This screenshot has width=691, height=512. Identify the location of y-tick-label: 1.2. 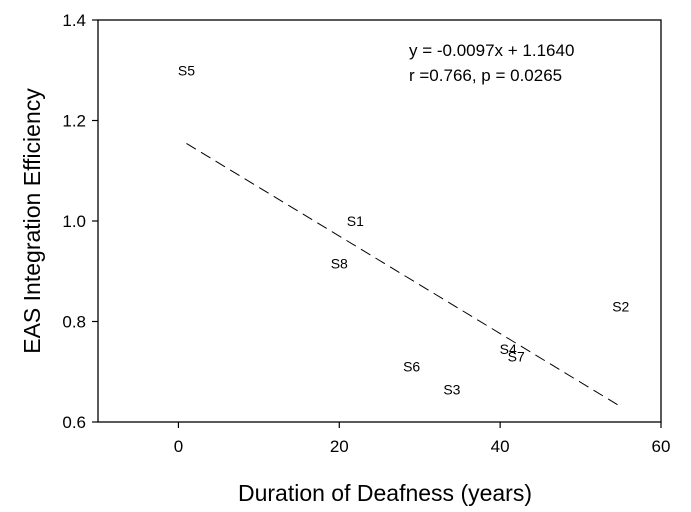
(74, 121).